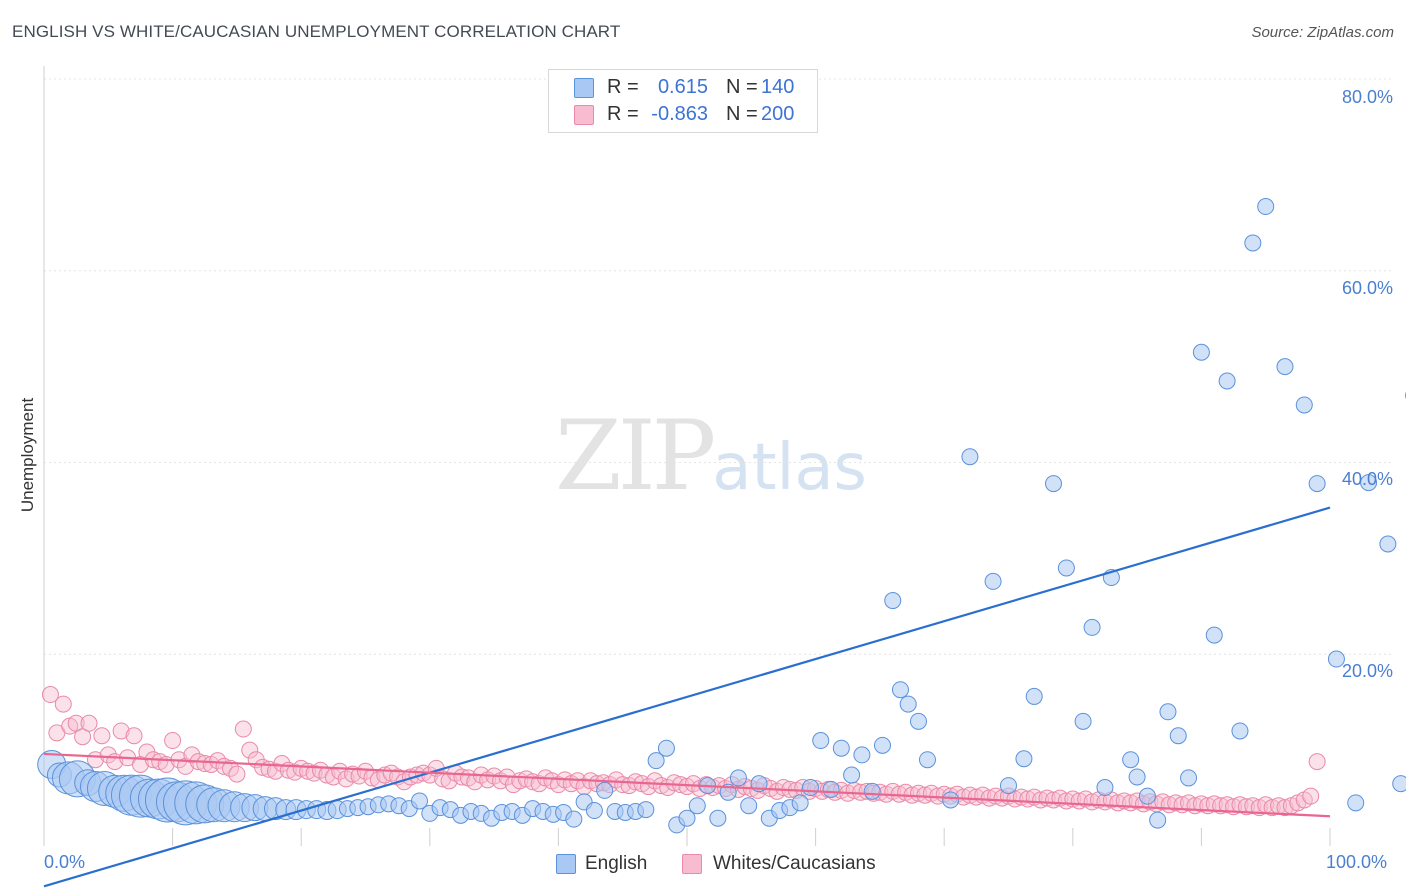 The width and height of the screenshot is (1406, 892). What do you see at coordinates (1357, 862) in the screenshot?
I see `x-tick-label: 100.0%` at bounding box center [1357, 862].